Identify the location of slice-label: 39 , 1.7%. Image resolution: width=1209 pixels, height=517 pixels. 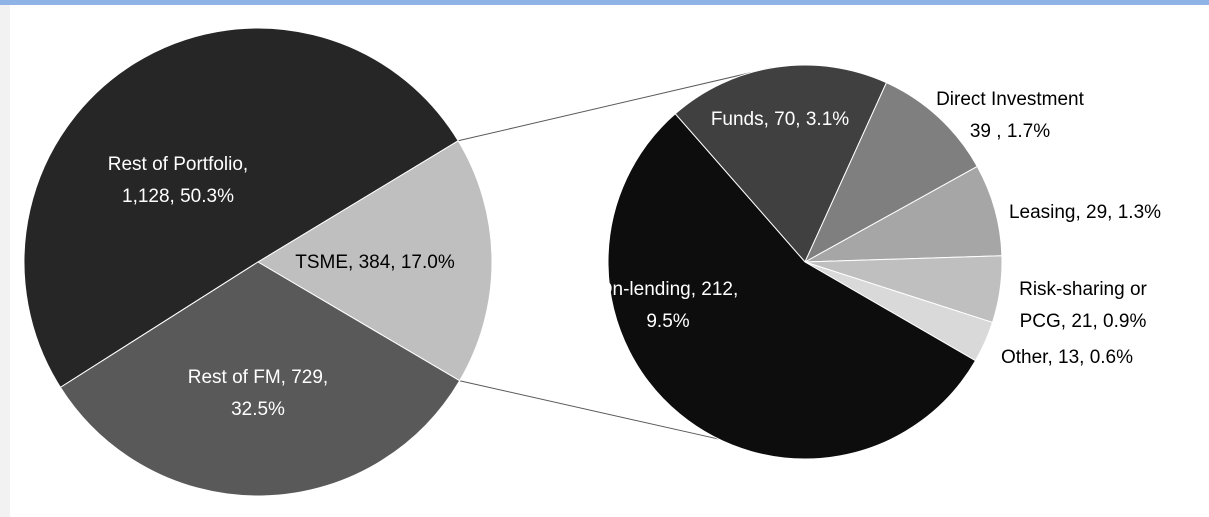
(1010, 131).